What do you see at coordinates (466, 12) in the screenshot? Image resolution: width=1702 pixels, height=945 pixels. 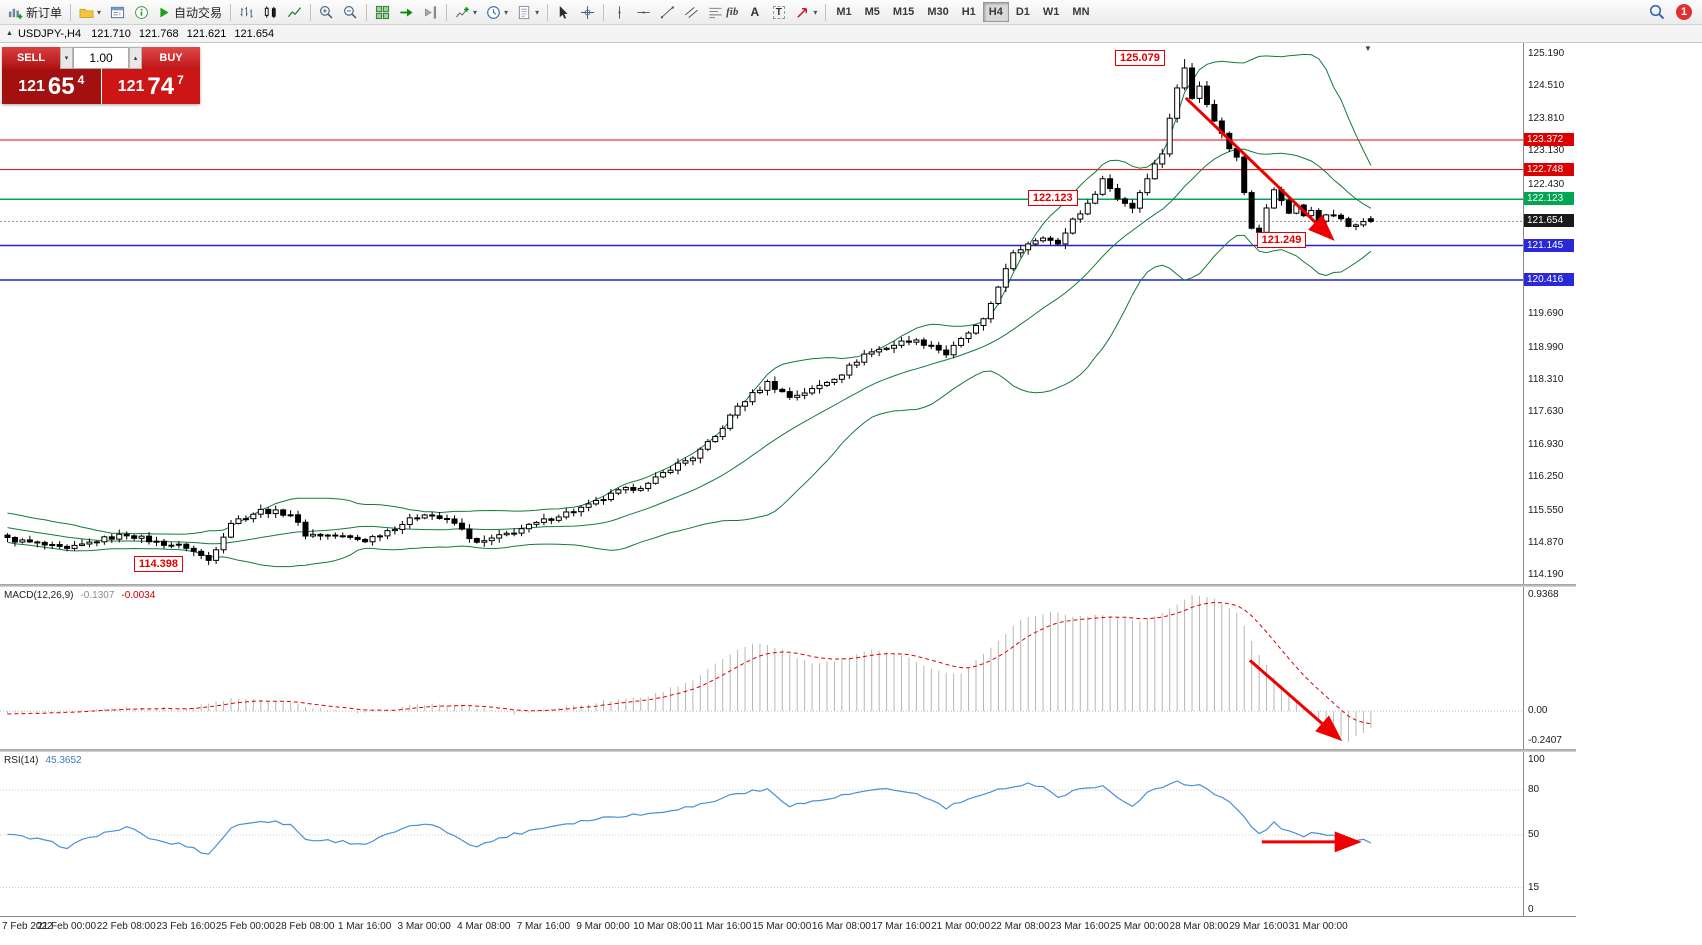 I see `indicators-button: ▾` at bounding box center [466, 12].